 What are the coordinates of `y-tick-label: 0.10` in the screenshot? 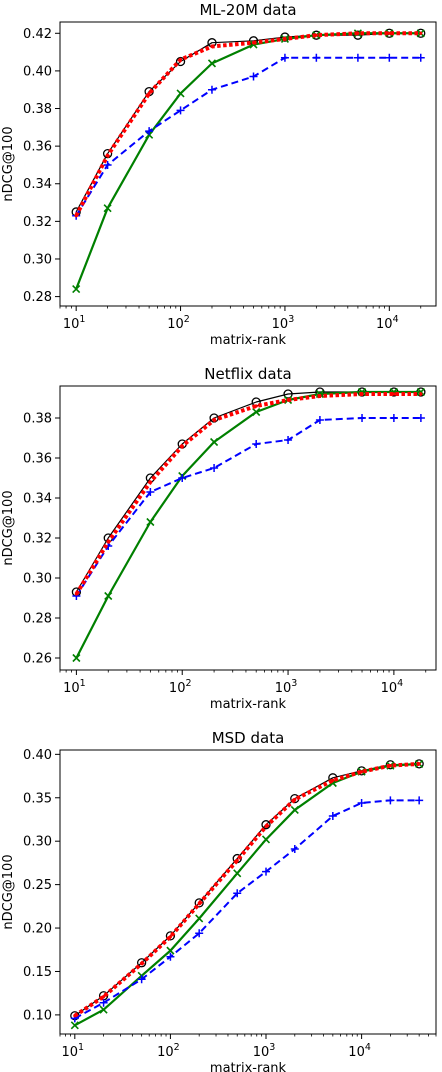 It's located at (37, 1015).